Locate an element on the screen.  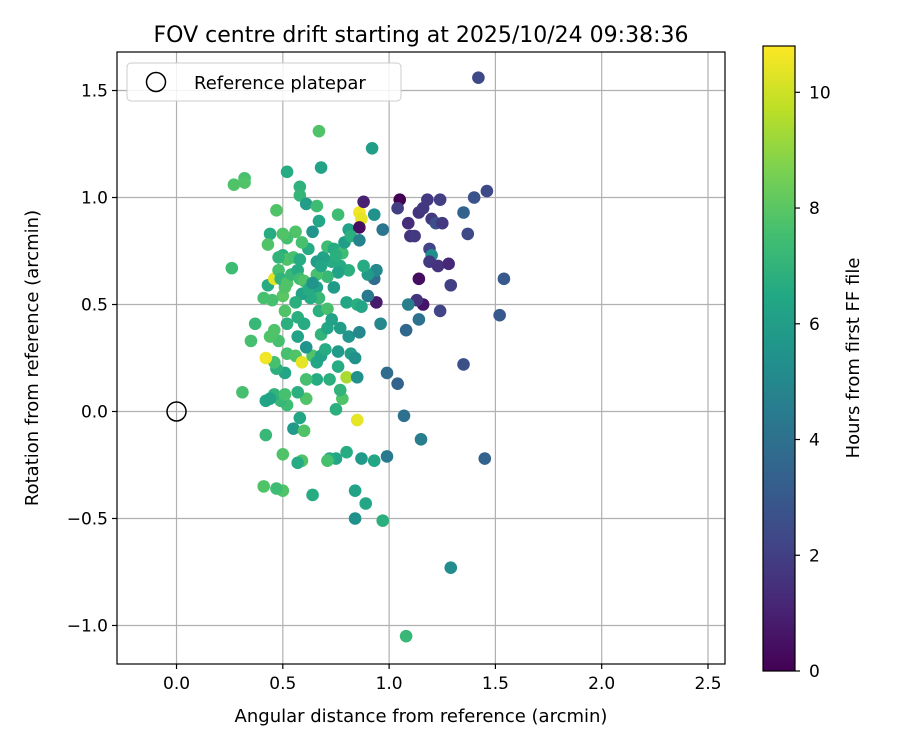
reference-point is located at coordinates (176, 411).